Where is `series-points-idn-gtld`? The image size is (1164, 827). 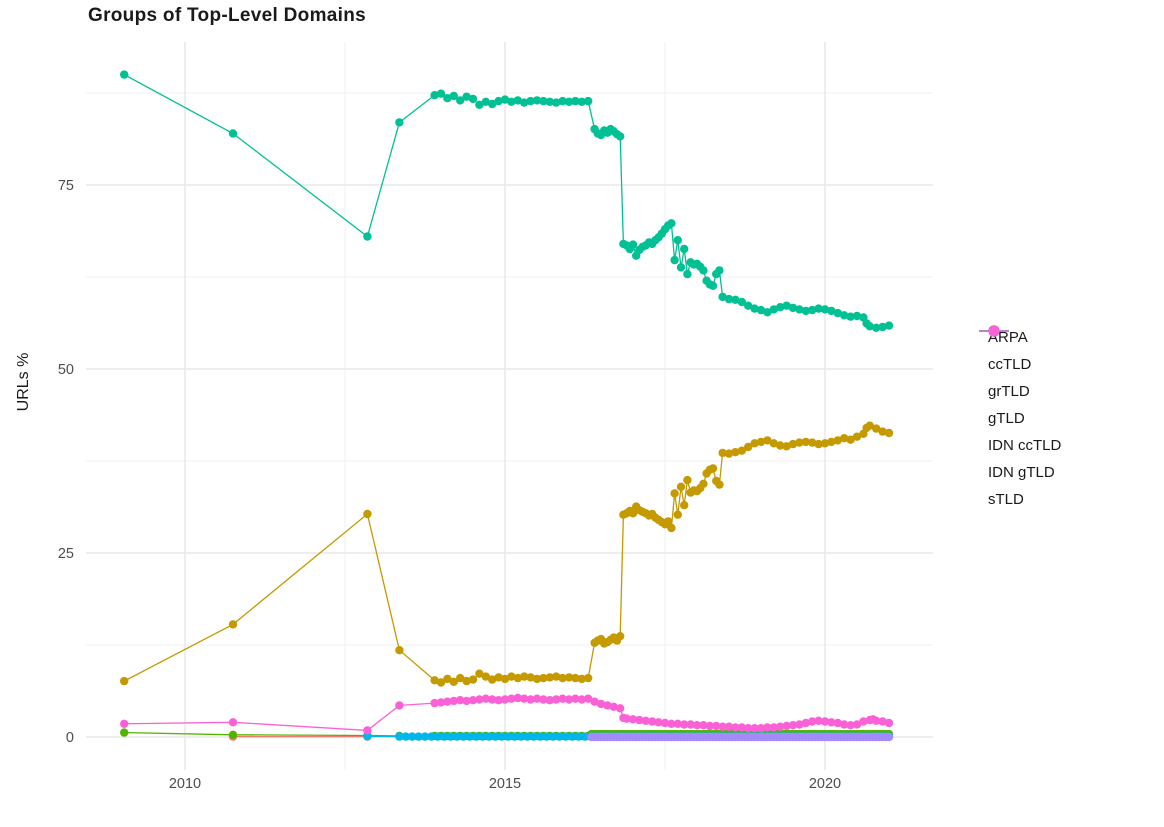 series-points-idn-gtld is located at coordinates (740, 737).